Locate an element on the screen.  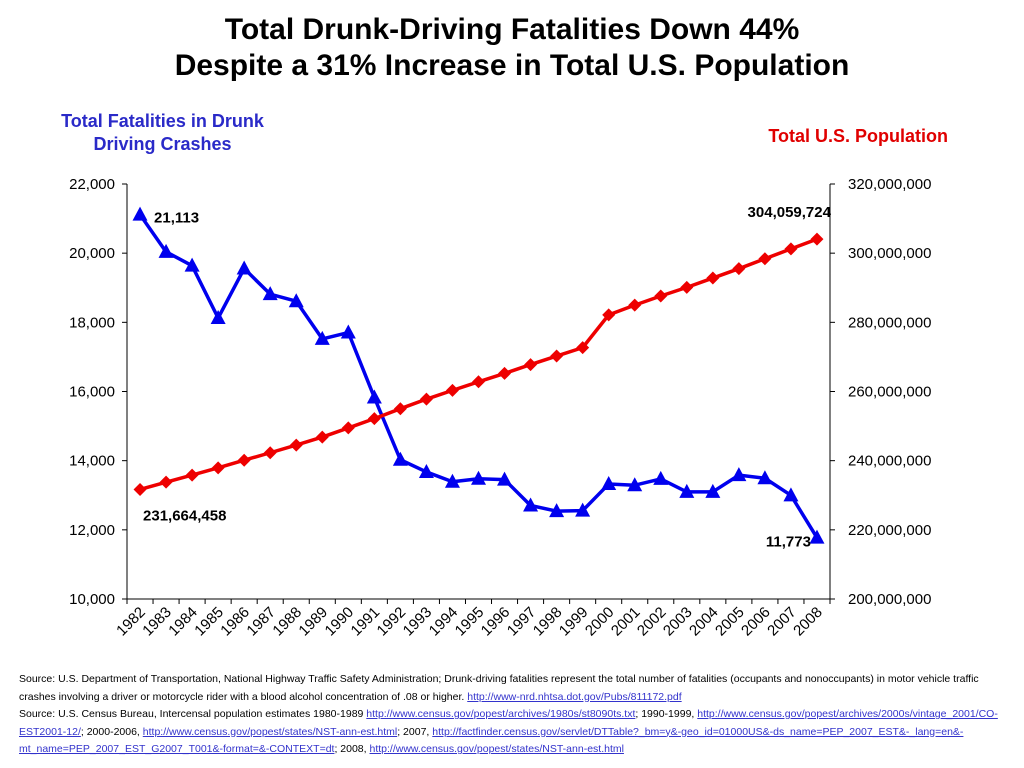
source-census-sep-3: ; 2007, is located at coordinates (413, 731).